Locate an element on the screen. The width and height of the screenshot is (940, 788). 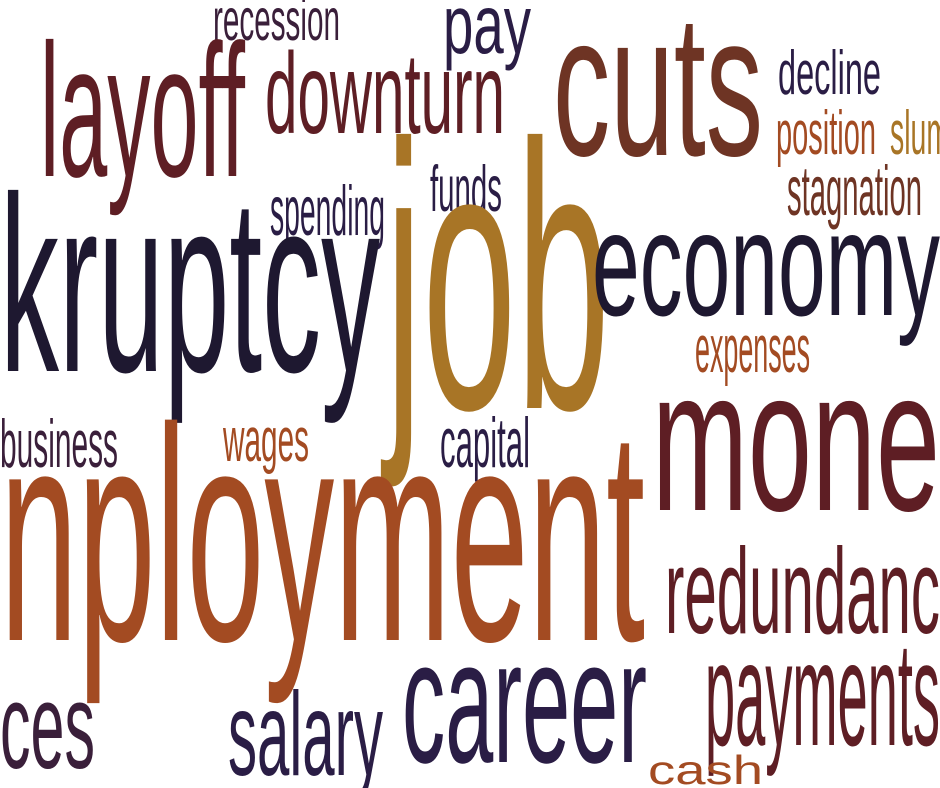
word-payments: payments is located at coordinates (822, 694).